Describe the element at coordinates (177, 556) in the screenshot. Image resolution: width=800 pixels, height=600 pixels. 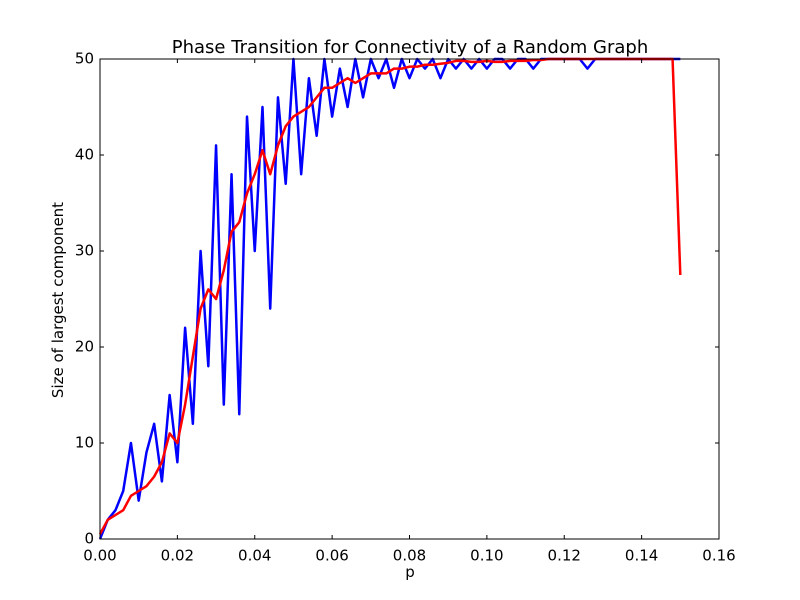
I see `x-tick-label: 0.02` at that location.